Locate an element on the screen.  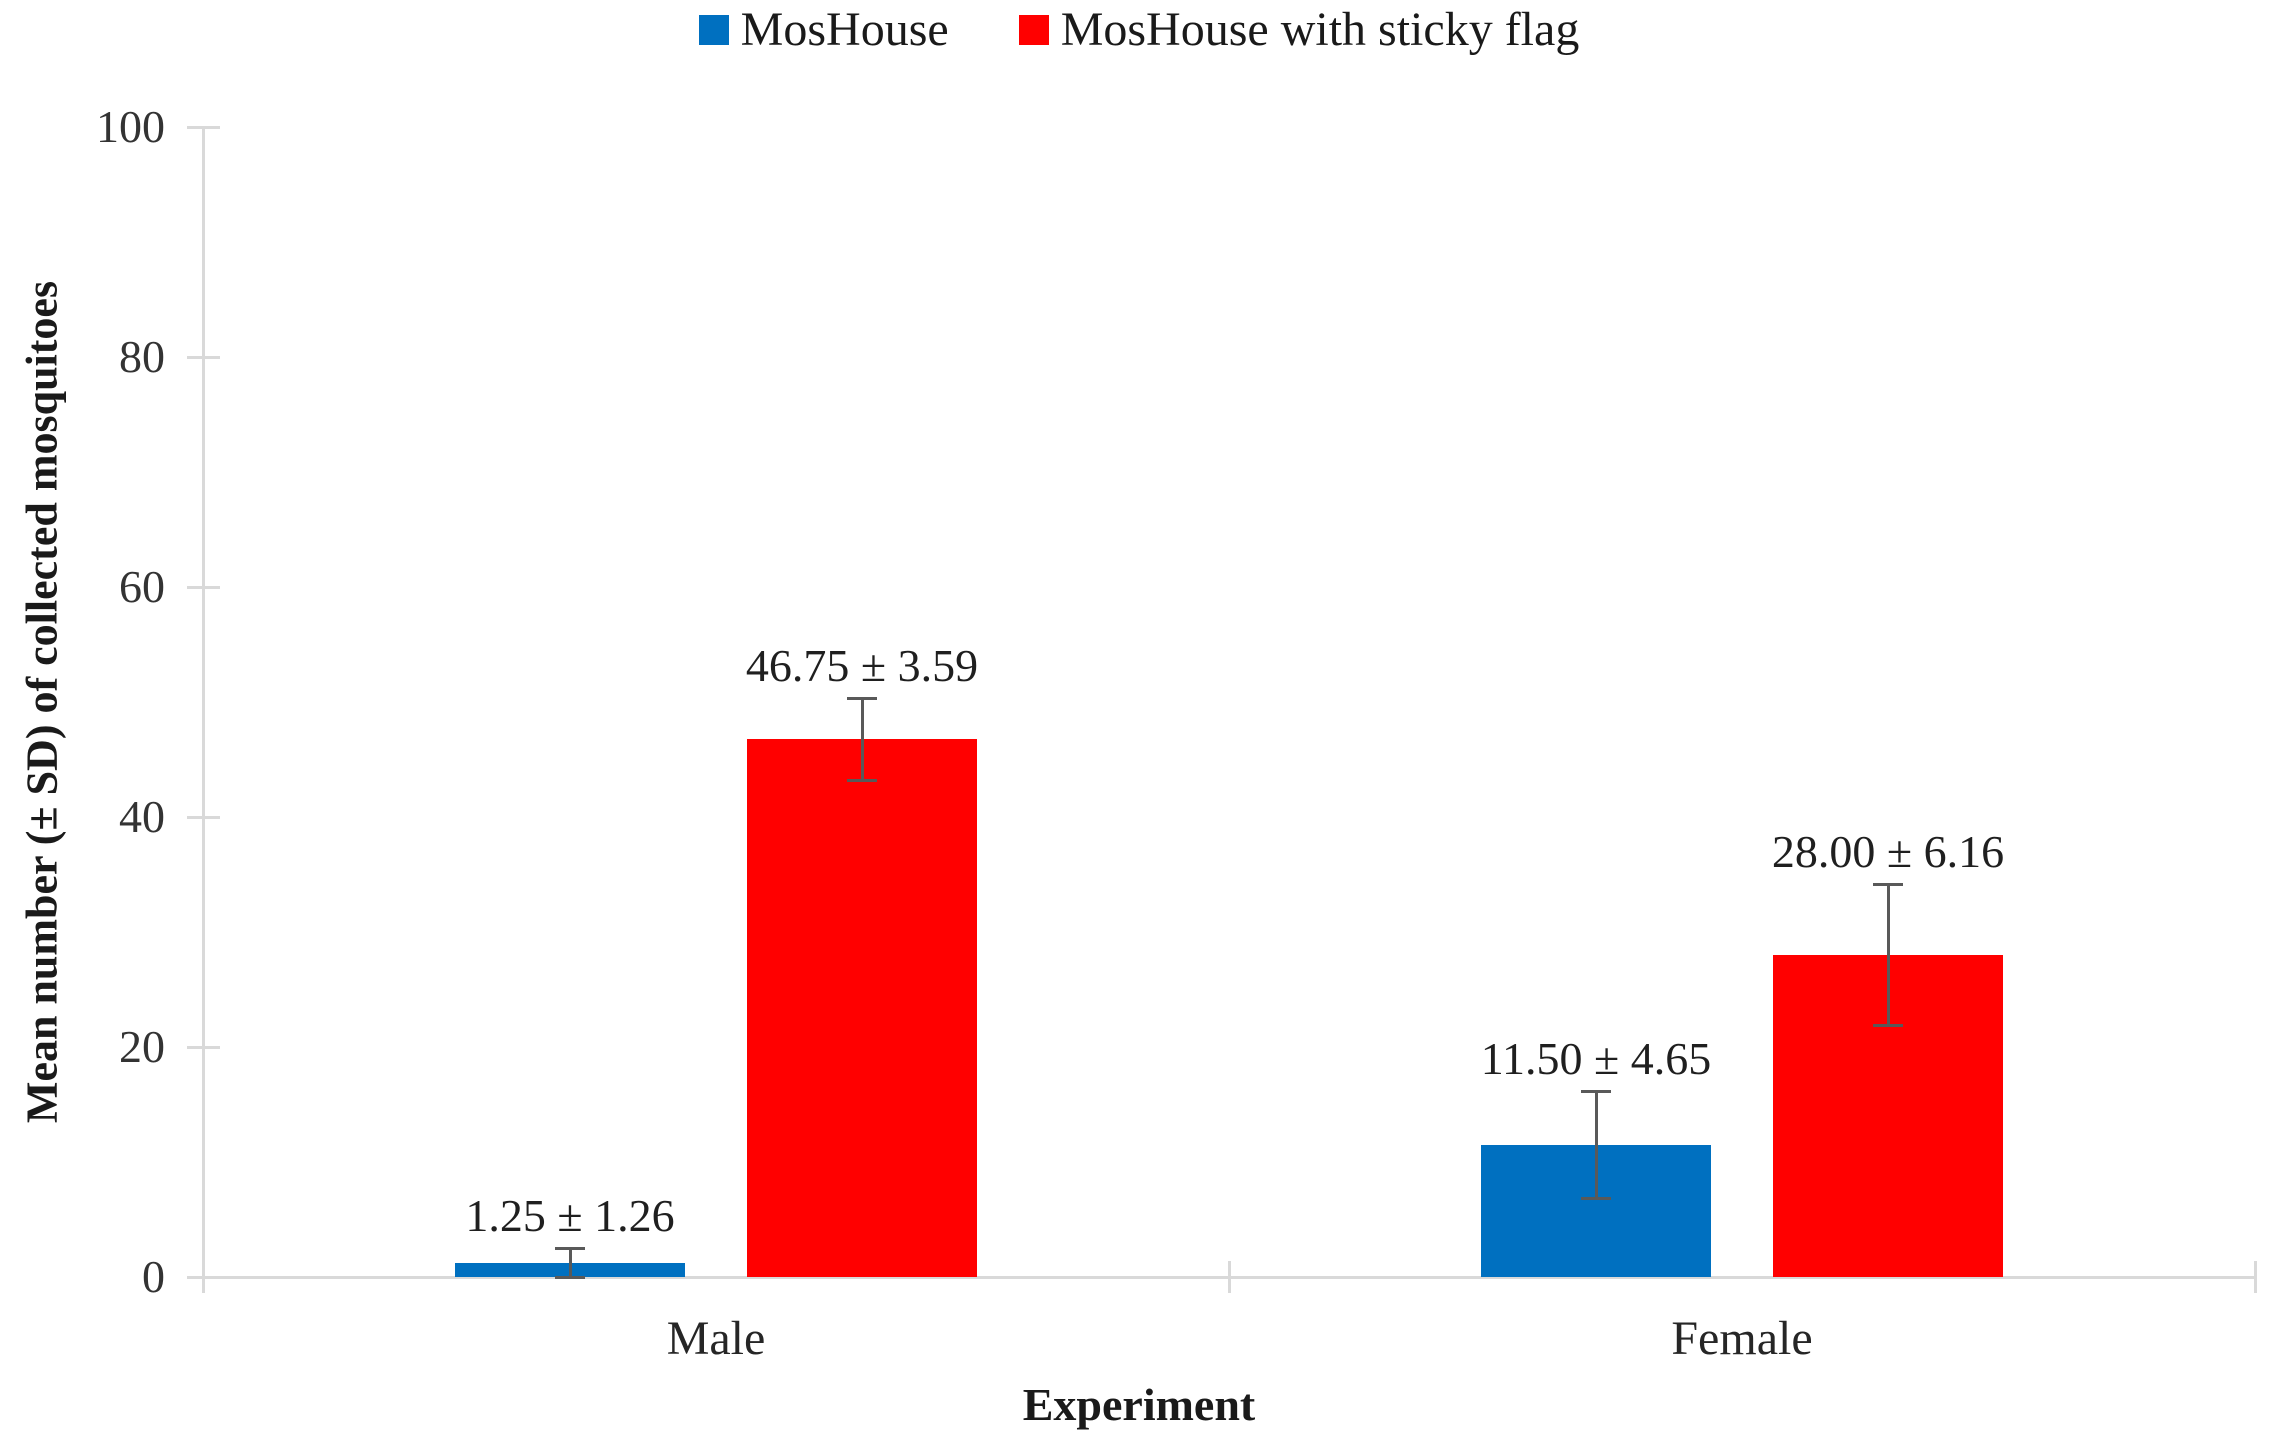
legend-item-moshouse-with-sticky-flag: MosHouse with sticky flag is located at coordinates (1299, 29).